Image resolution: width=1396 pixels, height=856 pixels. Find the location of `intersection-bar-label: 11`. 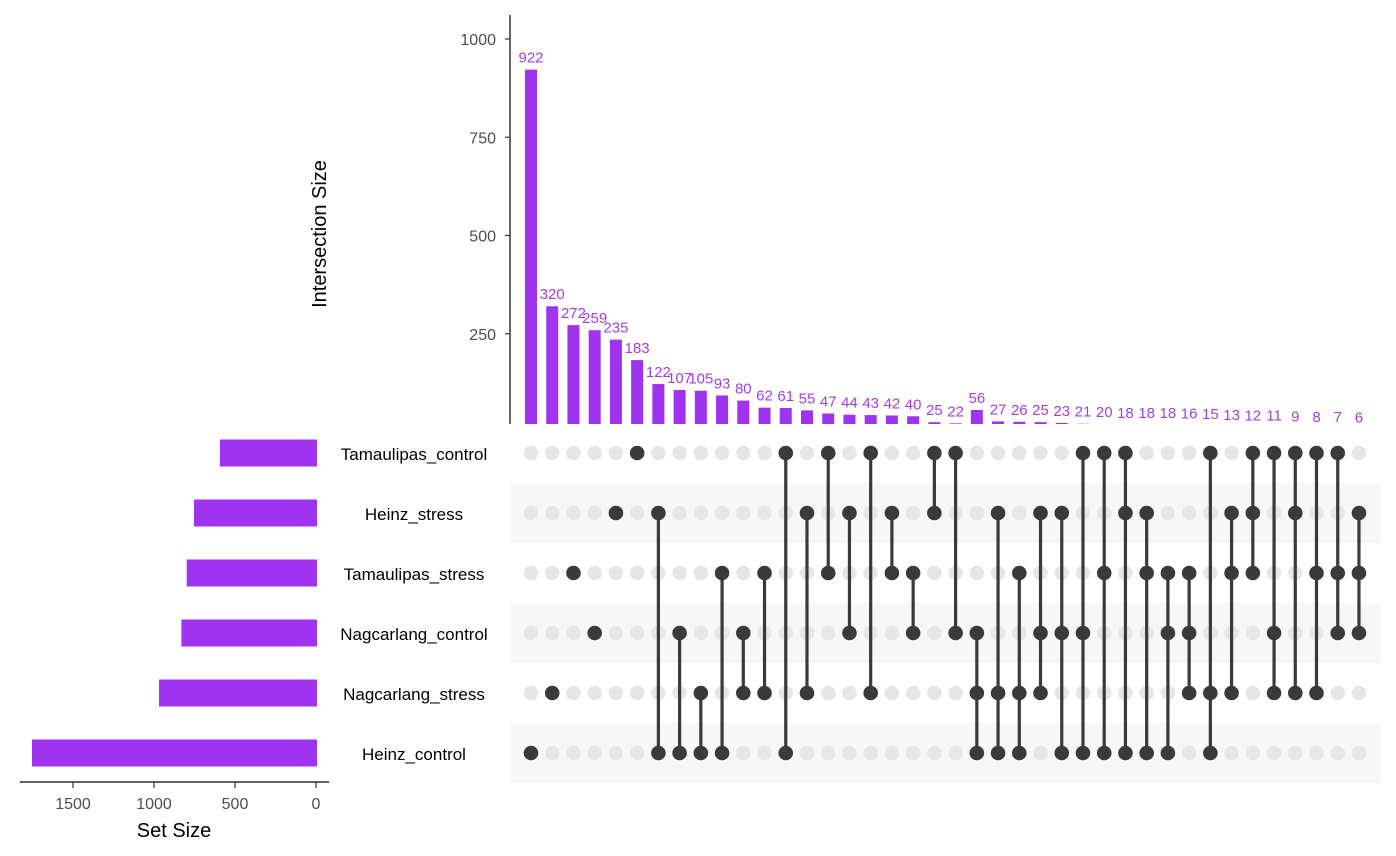

intersection-bar-label: 11 is located at coordinates (1274, 416).